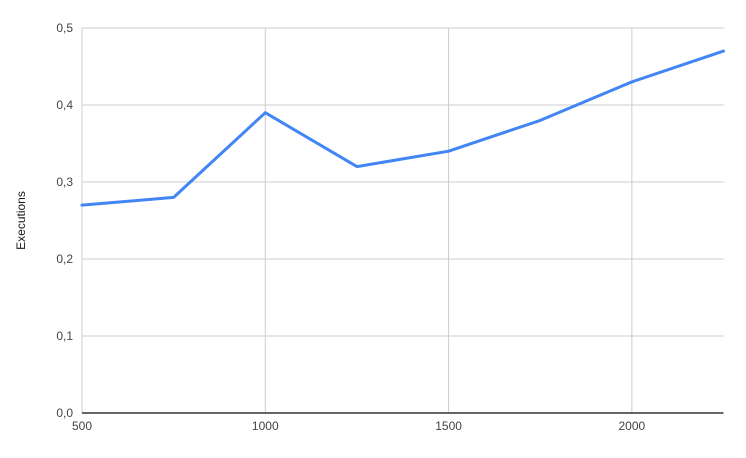 The image size is (746, 458). Describe the element at coordinates (64, 28) in the screenshot. I see `y-tick-label: 0,5` at that location.